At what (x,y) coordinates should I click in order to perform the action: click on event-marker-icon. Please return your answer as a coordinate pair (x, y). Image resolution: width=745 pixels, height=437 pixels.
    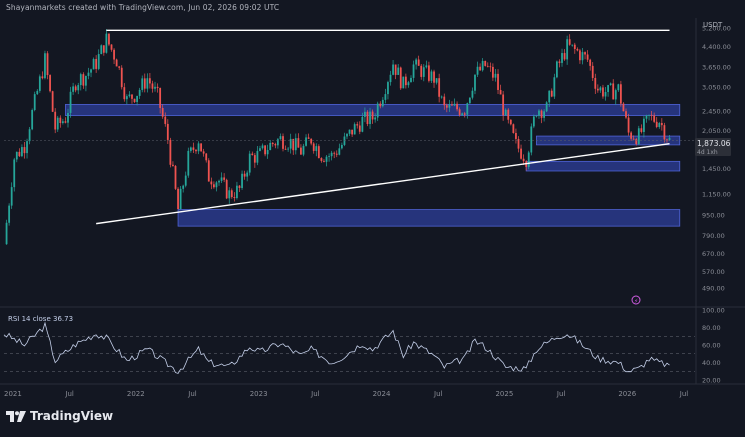
    Looking at the image, I should click on (636, 300).